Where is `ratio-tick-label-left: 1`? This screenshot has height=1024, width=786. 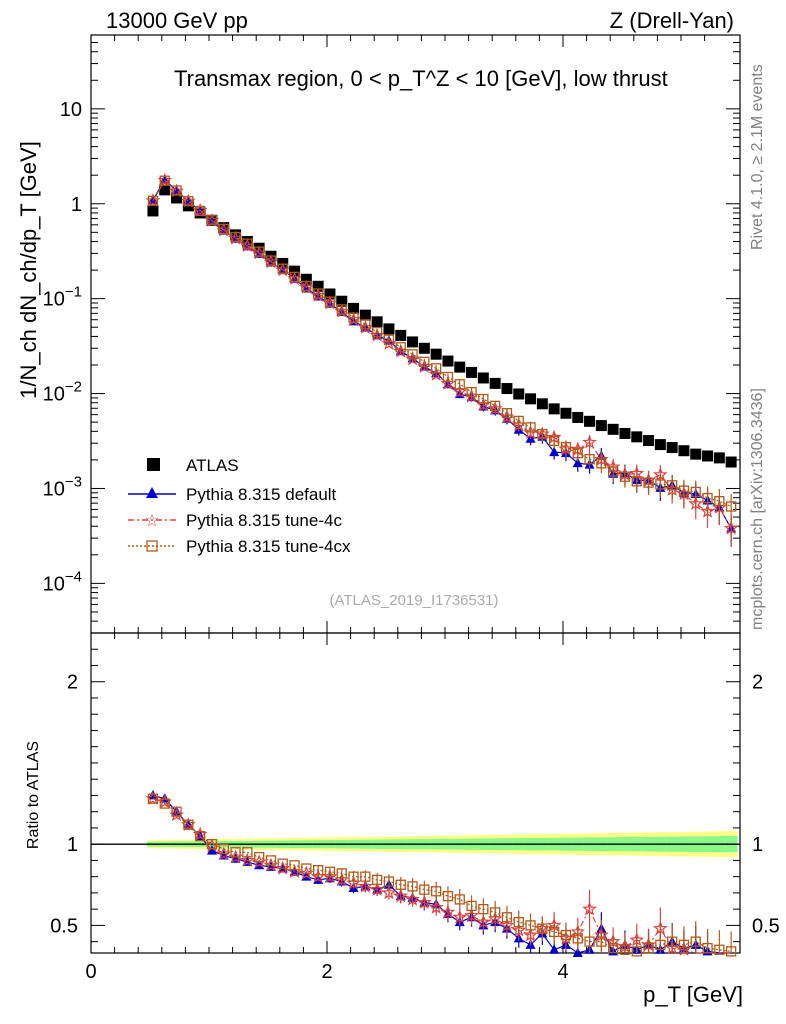
ratio-tick-label-left: 1 is located at coordinates (72, 845).